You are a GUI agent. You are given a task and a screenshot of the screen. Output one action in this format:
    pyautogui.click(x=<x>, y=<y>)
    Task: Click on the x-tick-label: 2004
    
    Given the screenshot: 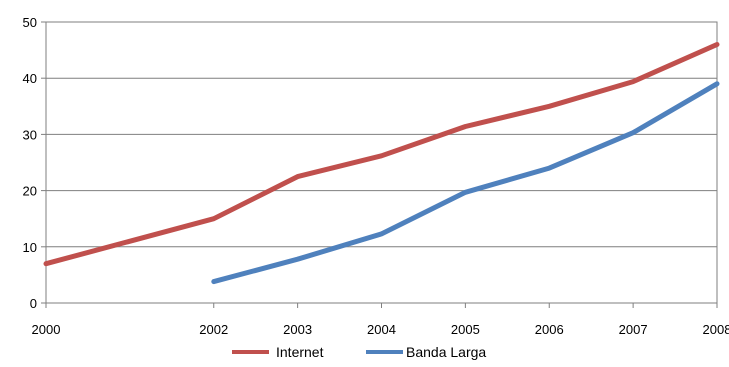 What is the action you would take?
    pyautogui.click(x=381, y=329)
    